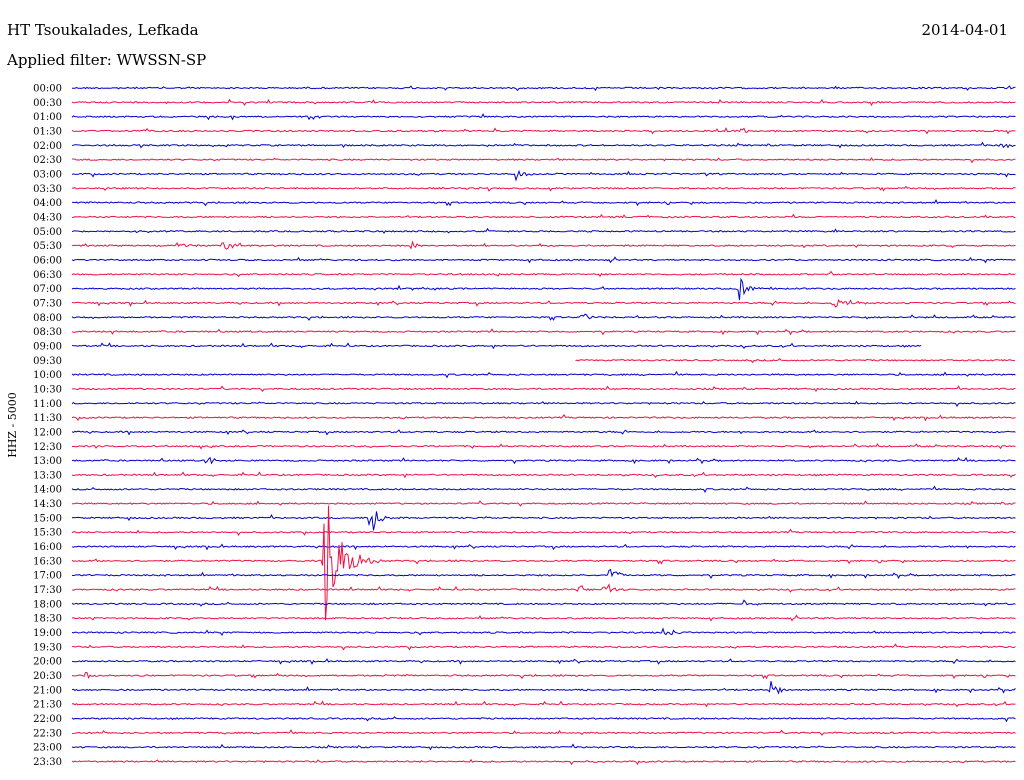 The height and width of the screenshot is (780, 1024). Describe the element at coordinates (47, 174) in the screenshot. I see `time-label: 03:00` at that location.